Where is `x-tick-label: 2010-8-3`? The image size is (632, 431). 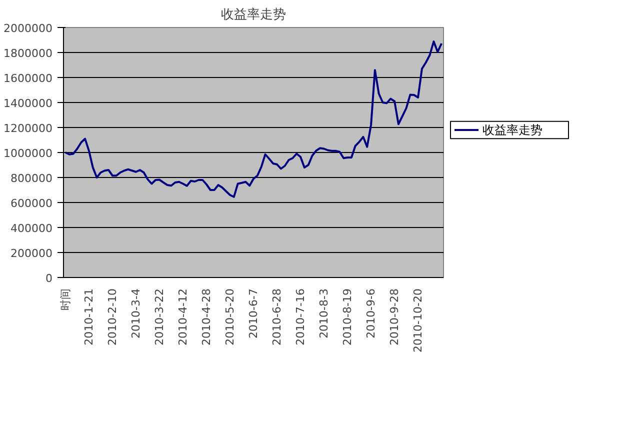 x-tick-label: 2010-8-3 is located at coordinates (324, 313).